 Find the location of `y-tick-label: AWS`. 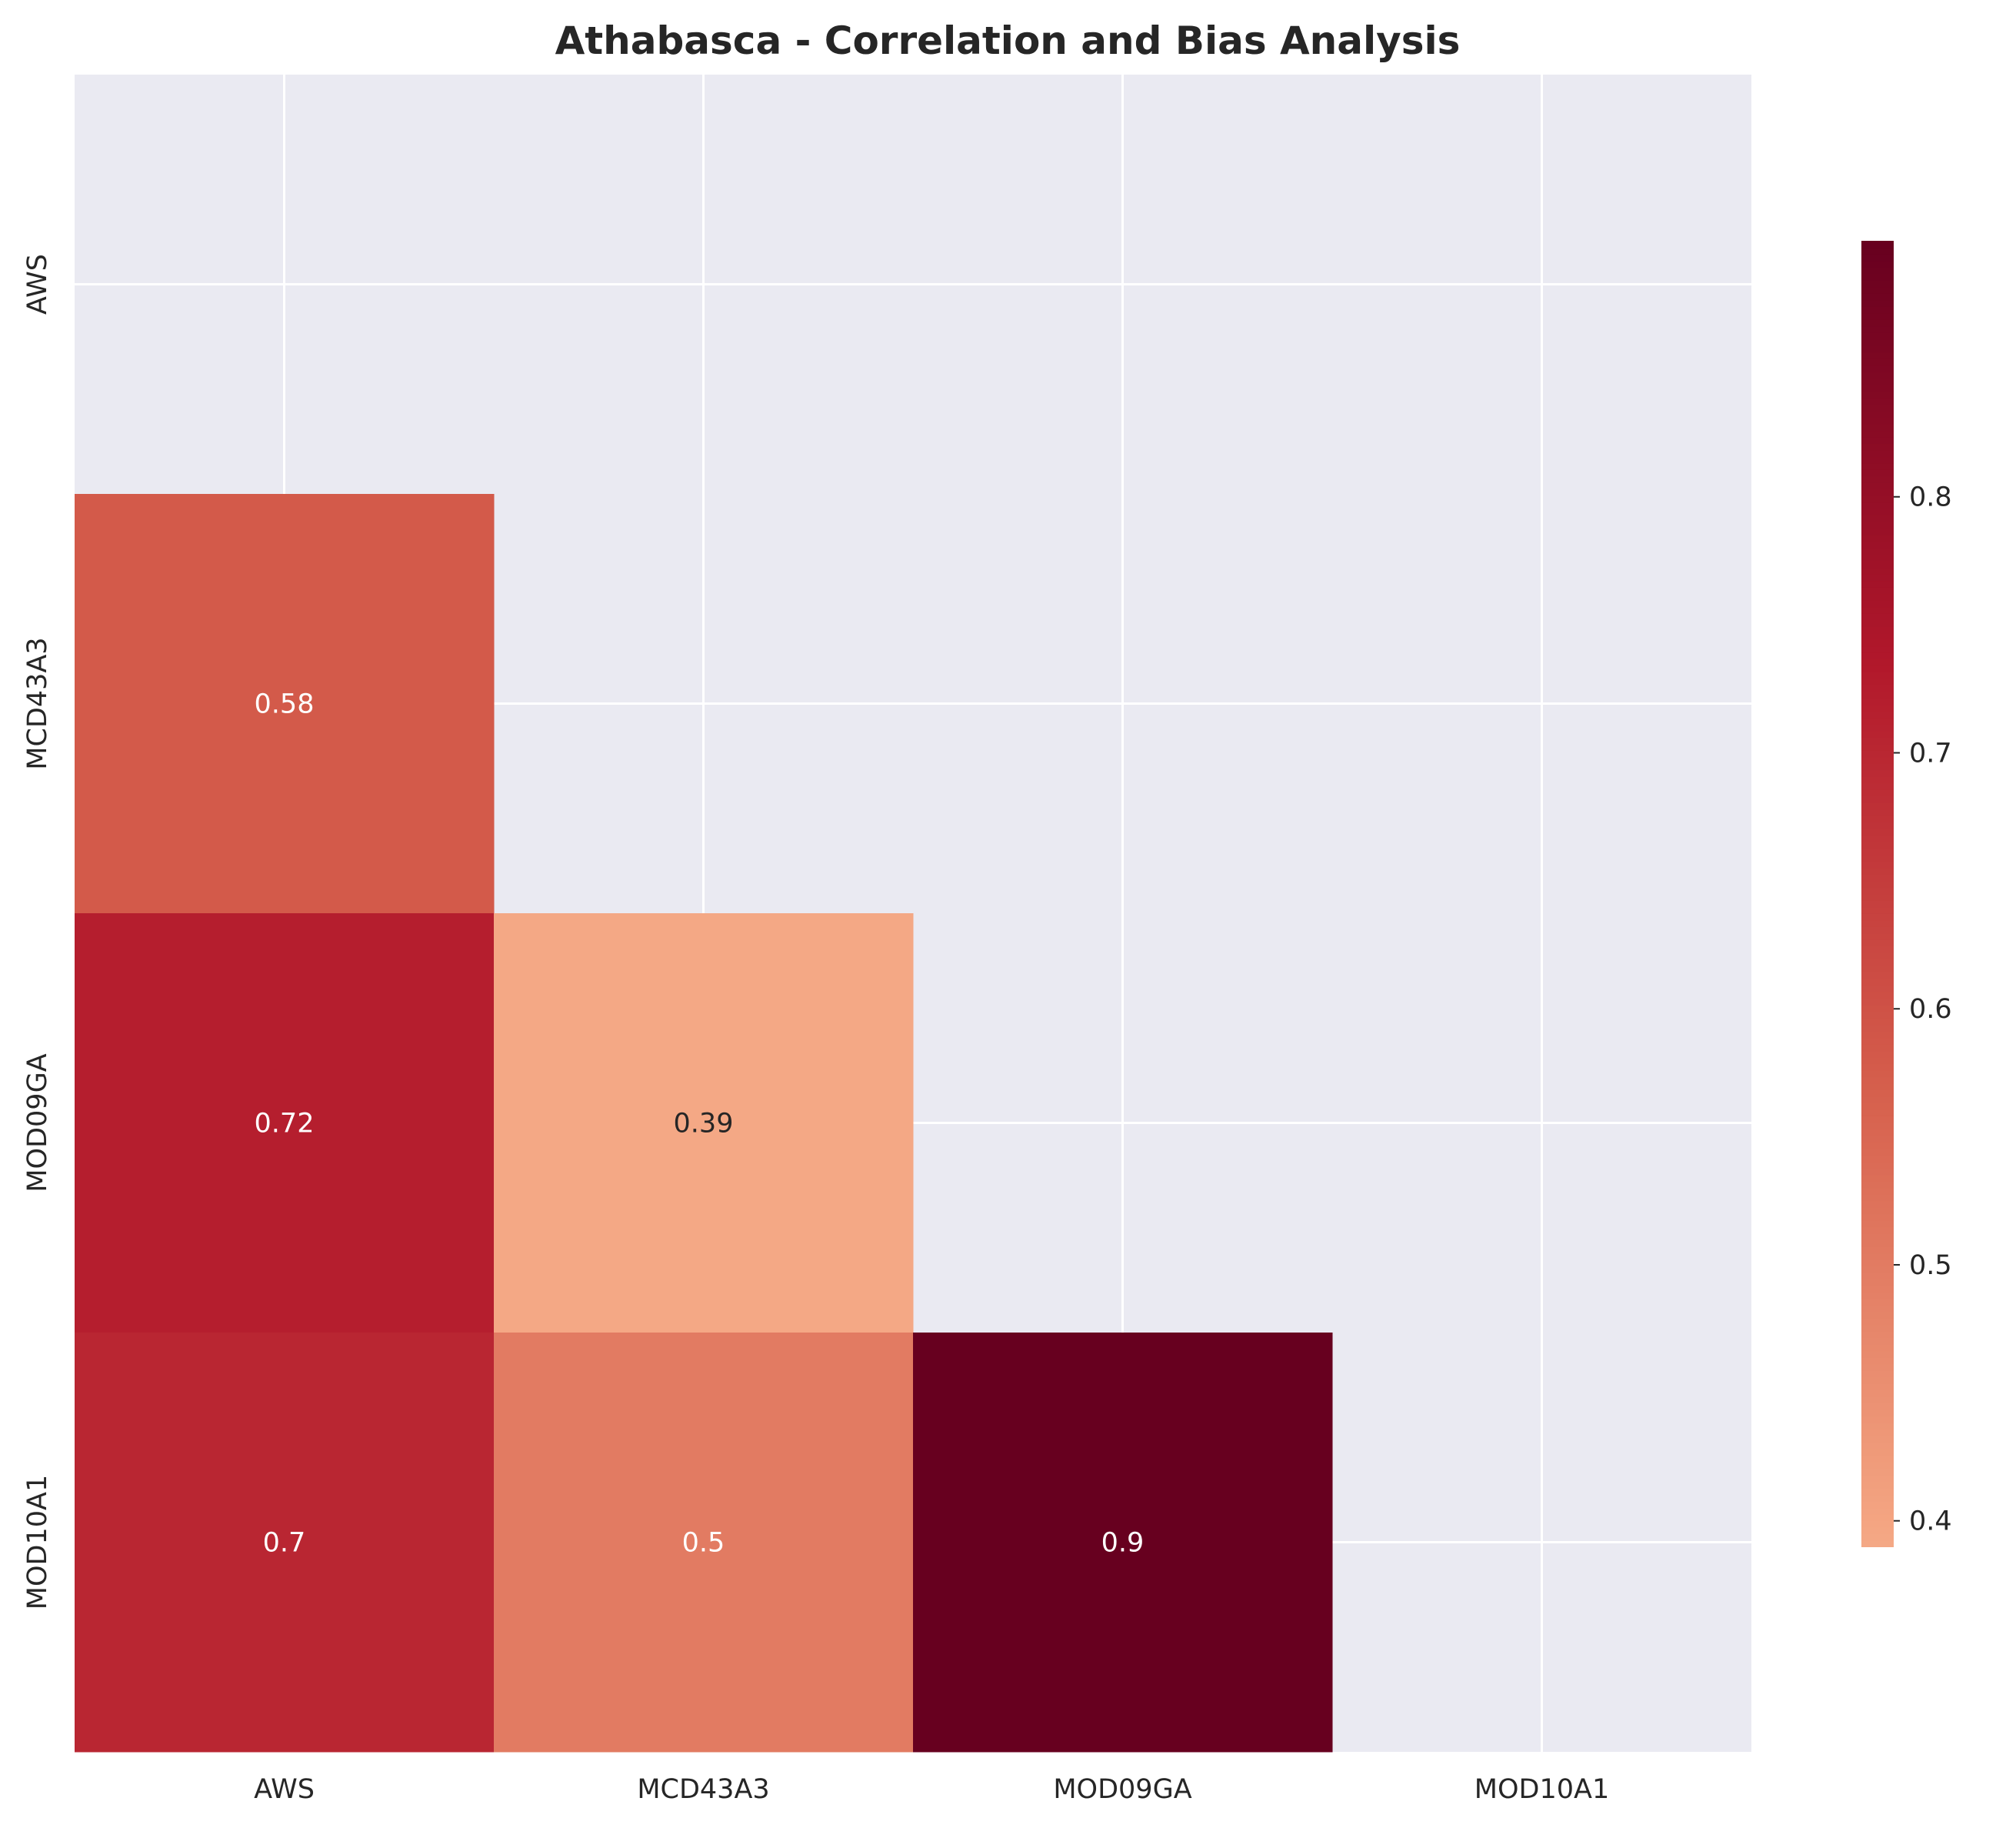

y-tick-label: AWS is located at coordinates (37, 284).